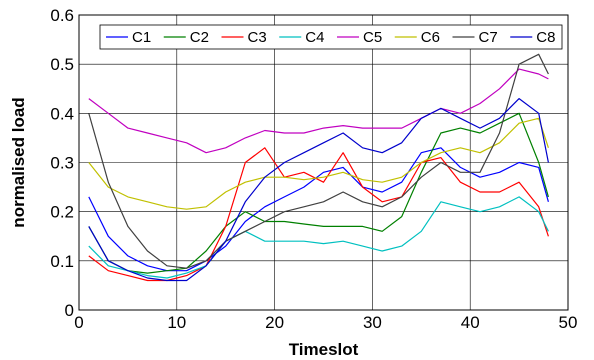 The height and width of the screenshot is (360, 594). I want to click on y-tick-label: 0.4, so click(62, 113).